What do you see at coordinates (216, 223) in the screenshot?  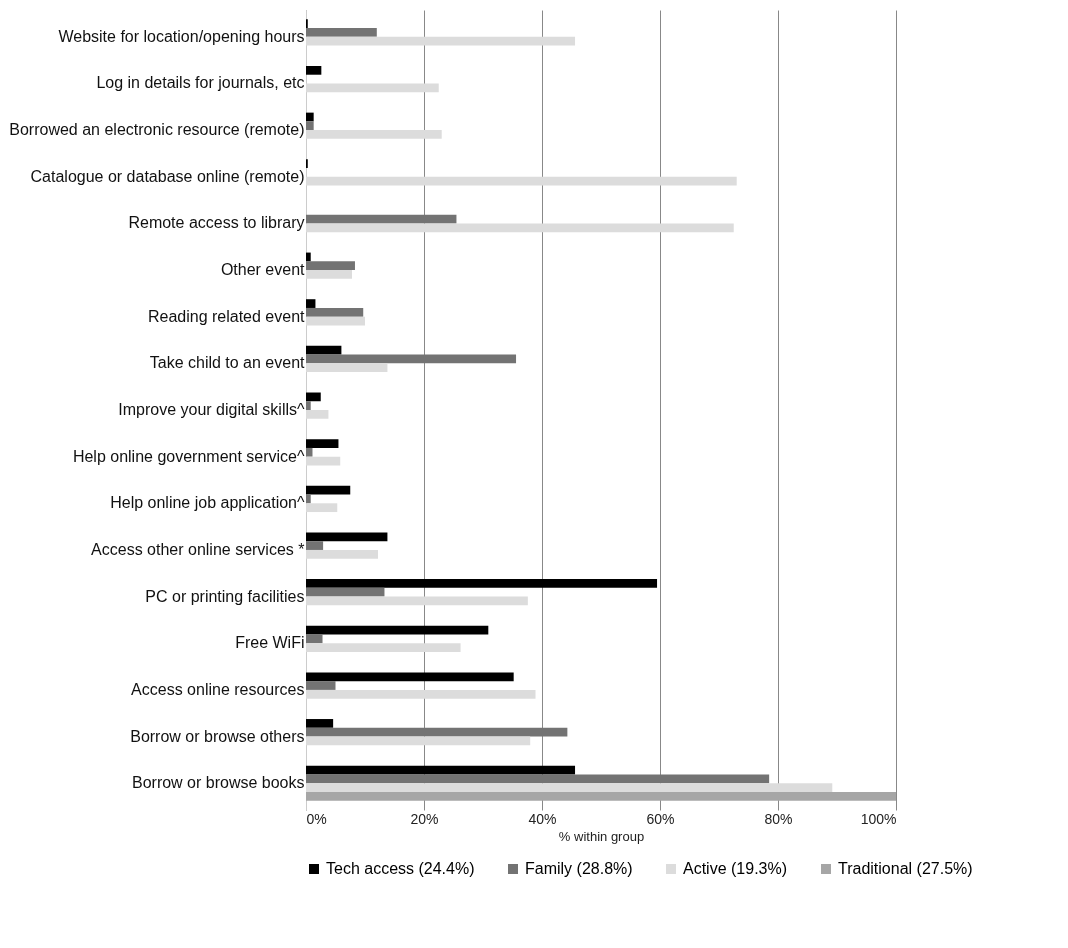 I see `y-tick-label: Remote access to library` at bounding box center [216, 223].